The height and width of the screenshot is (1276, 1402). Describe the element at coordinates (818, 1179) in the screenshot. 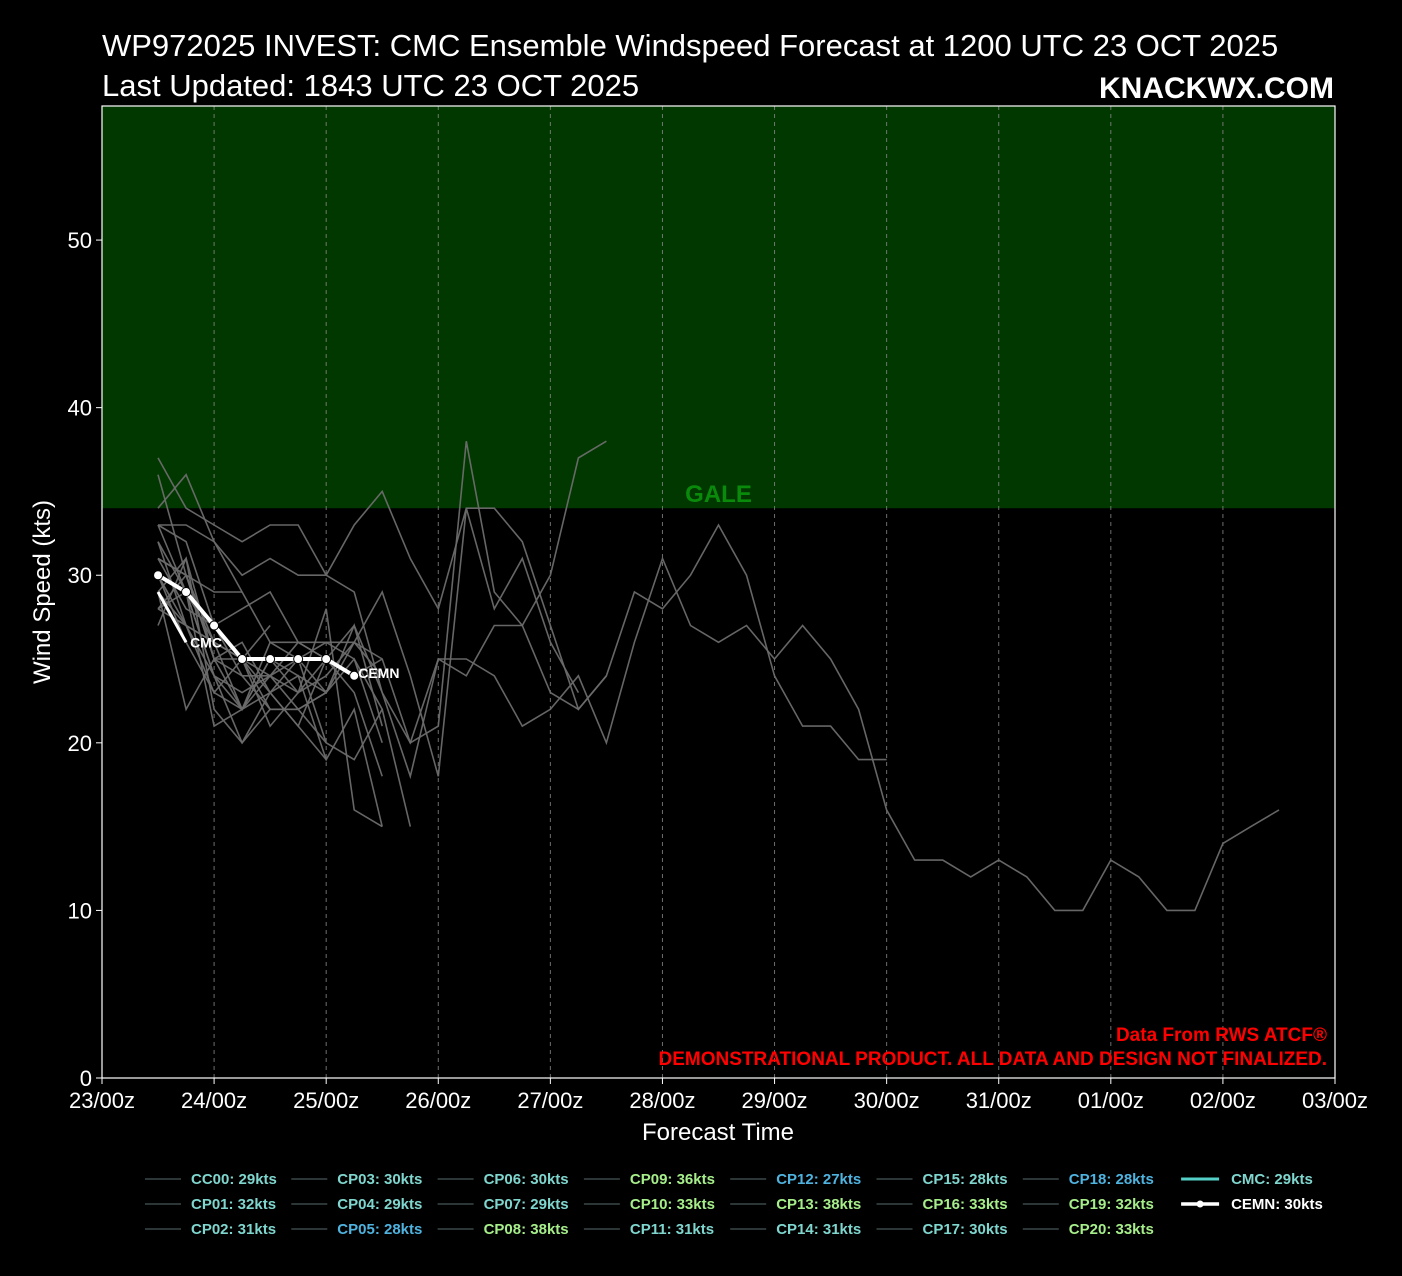

I see `legend-entry-label: CP12: 27kts` at that location.